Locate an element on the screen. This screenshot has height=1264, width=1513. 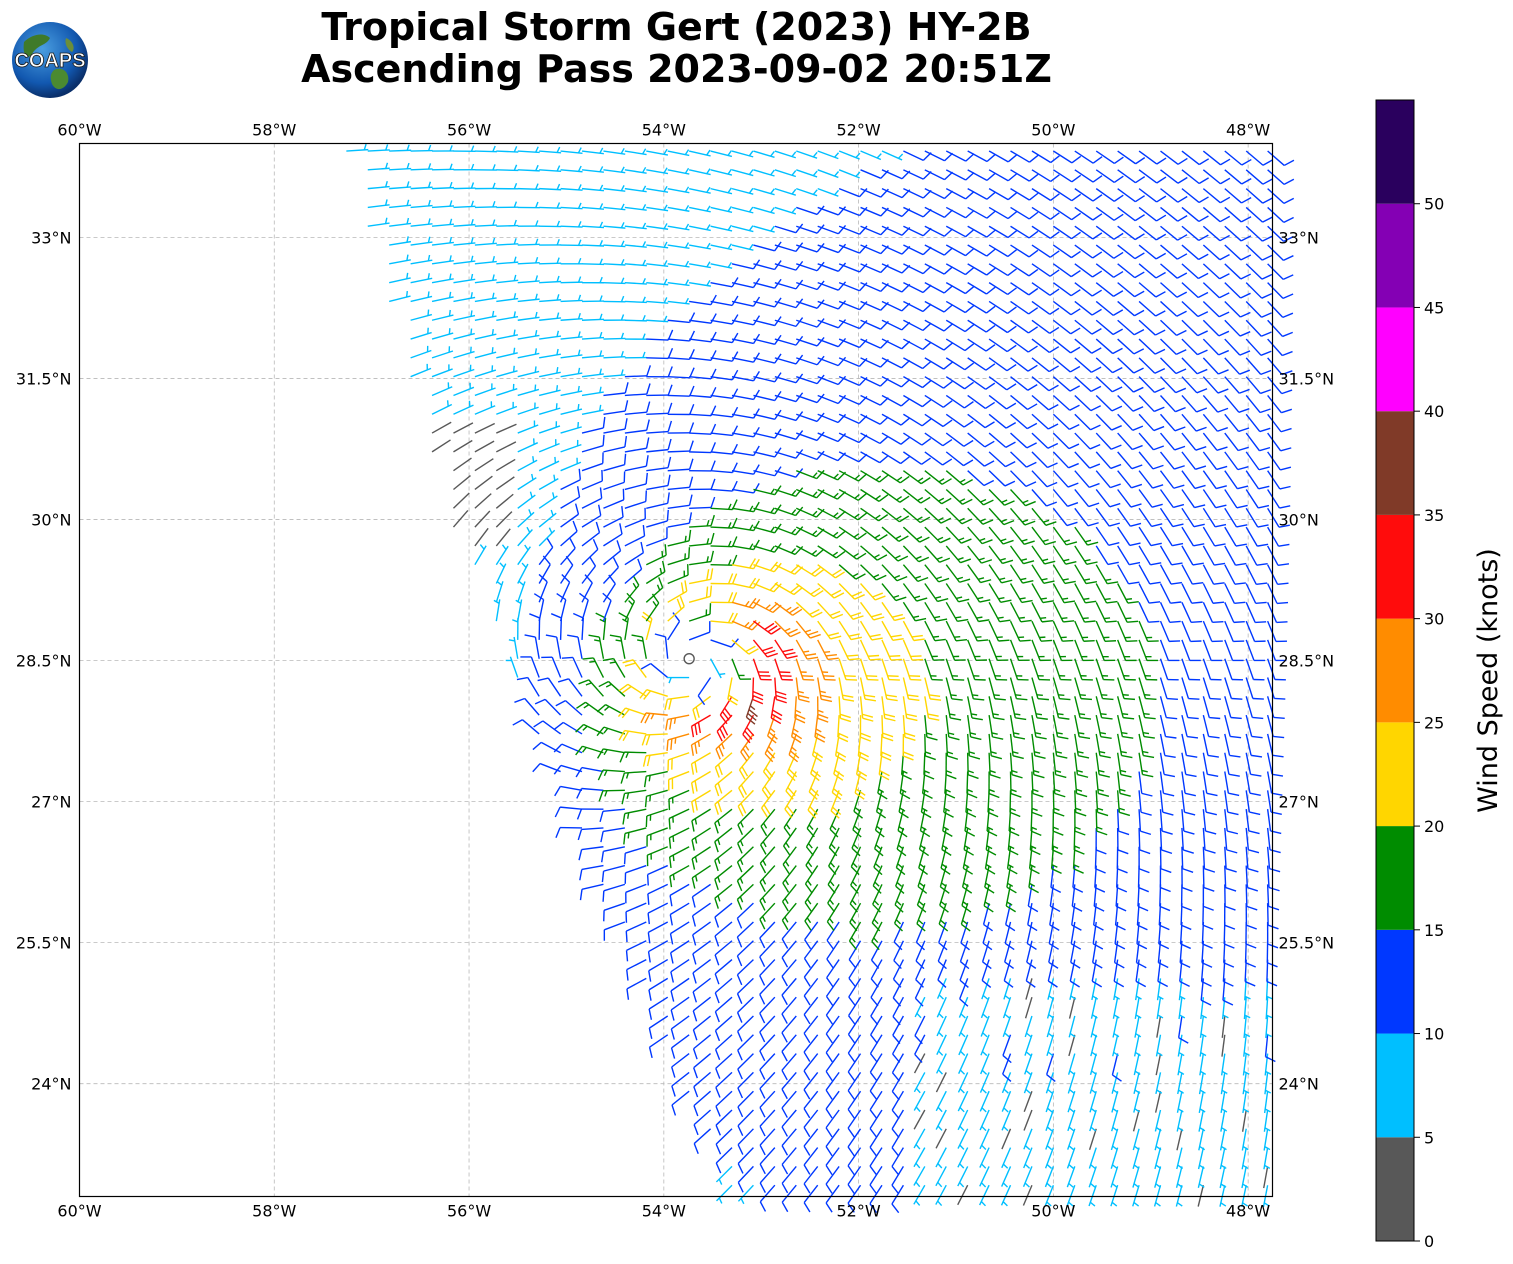
lat-tick-label-right: 30°N is located at coordinates (1299, 520).